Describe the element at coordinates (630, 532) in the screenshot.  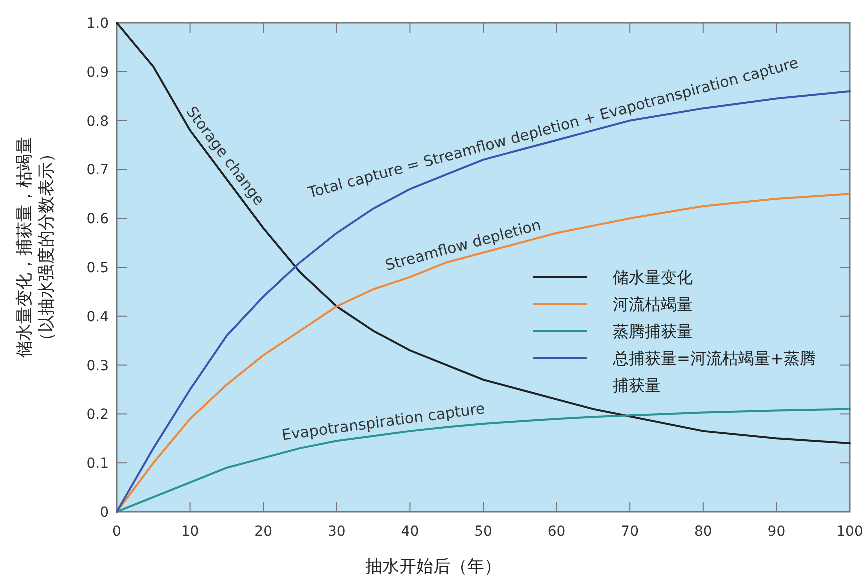
I see `x-tick-label: 70` at that location.